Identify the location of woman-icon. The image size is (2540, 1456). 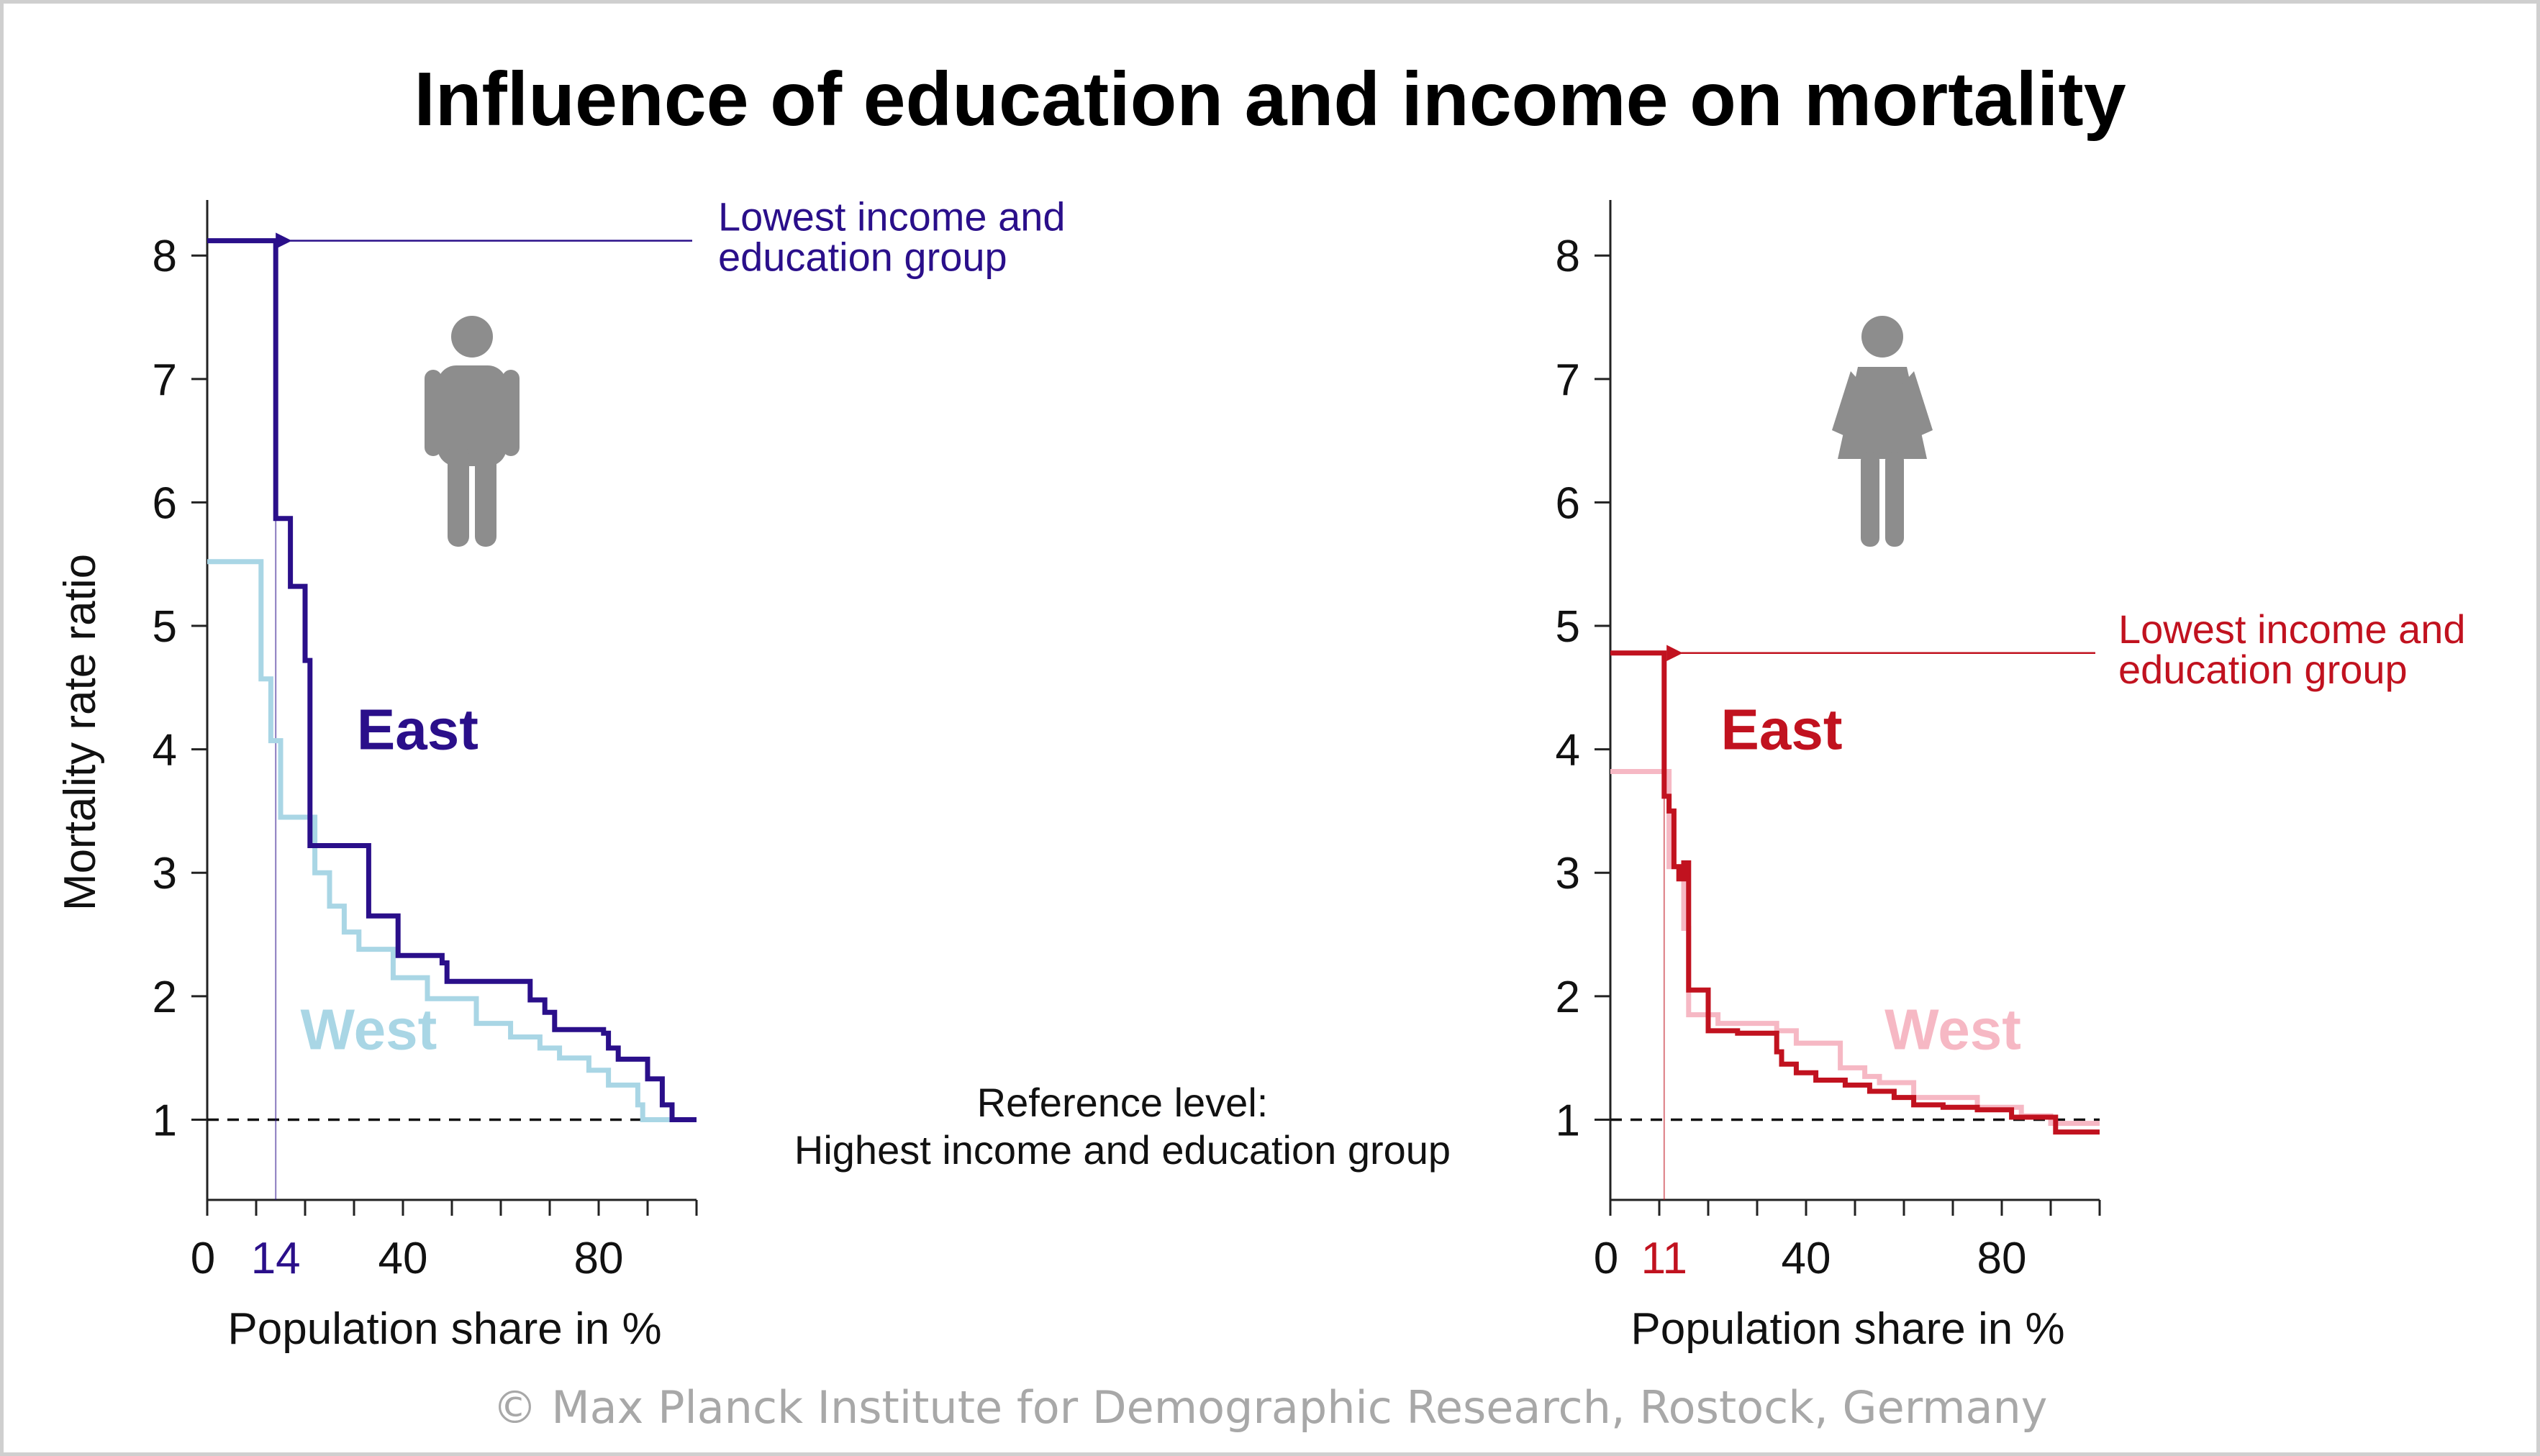
(1883, 431).